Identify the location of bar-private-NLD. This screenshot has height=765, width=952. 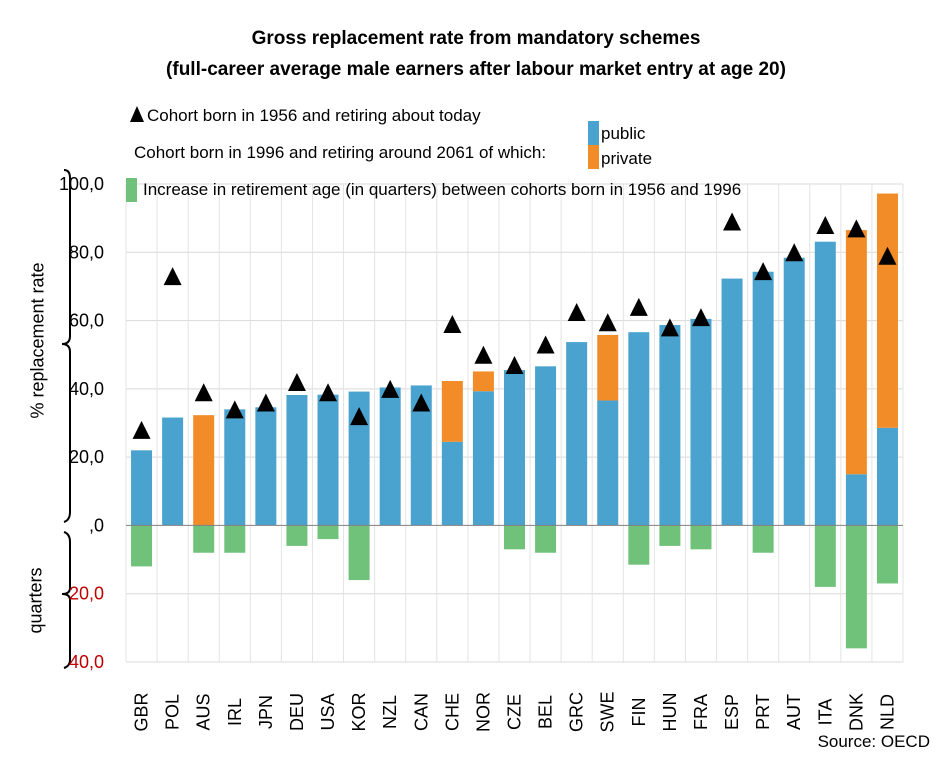
(887, 310).